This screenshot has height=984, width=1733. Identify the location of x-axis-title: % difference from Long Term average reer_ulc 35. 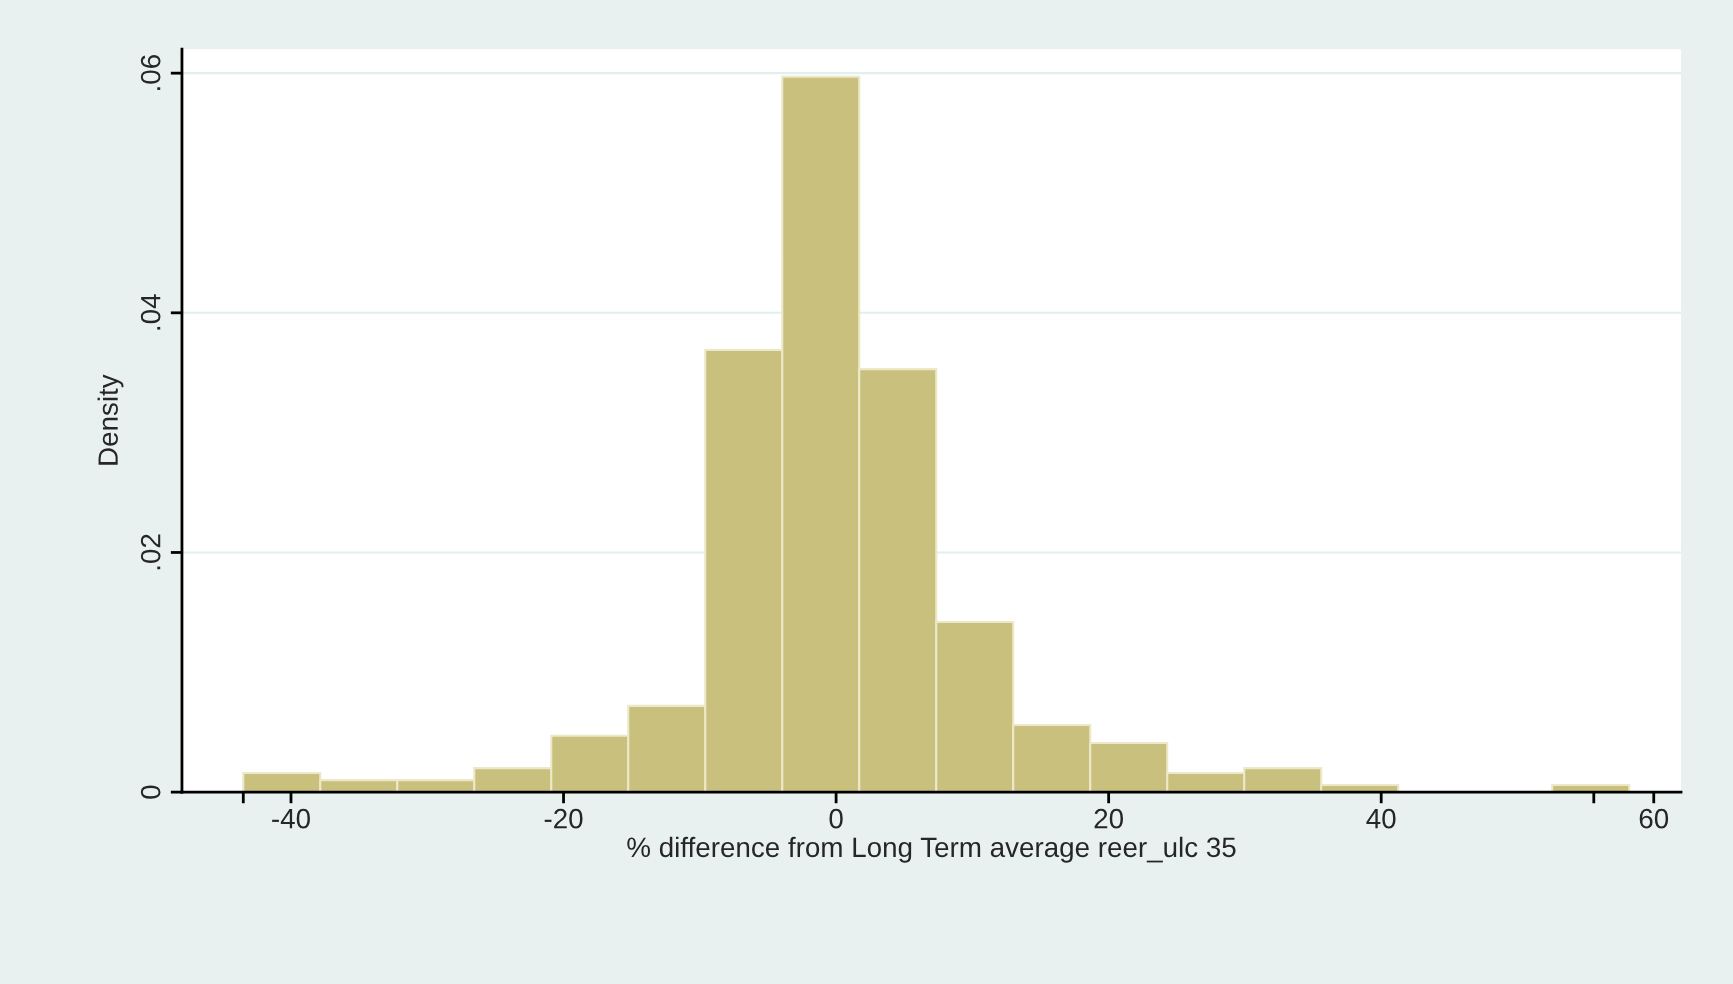
(931, 849).